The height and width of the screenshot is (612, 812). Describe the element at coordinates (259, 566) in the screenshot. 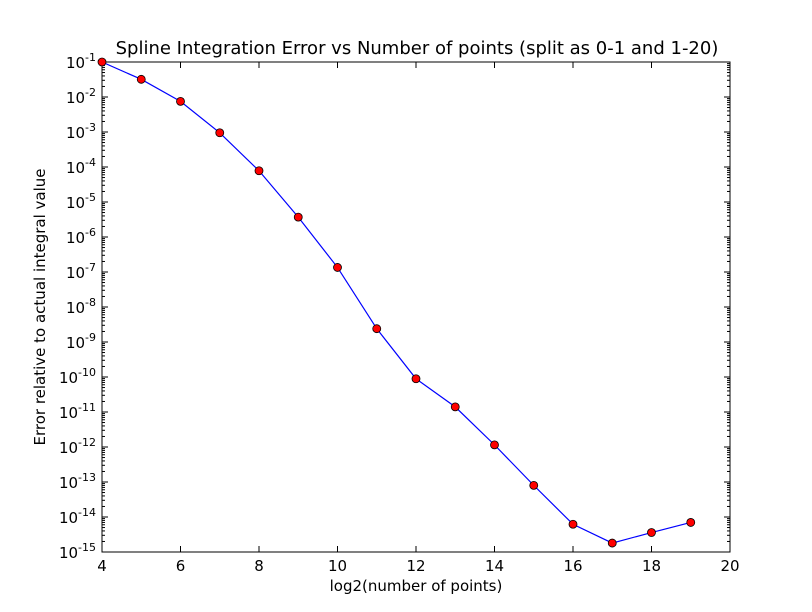

I see `x-tick-label: 8` at that location.